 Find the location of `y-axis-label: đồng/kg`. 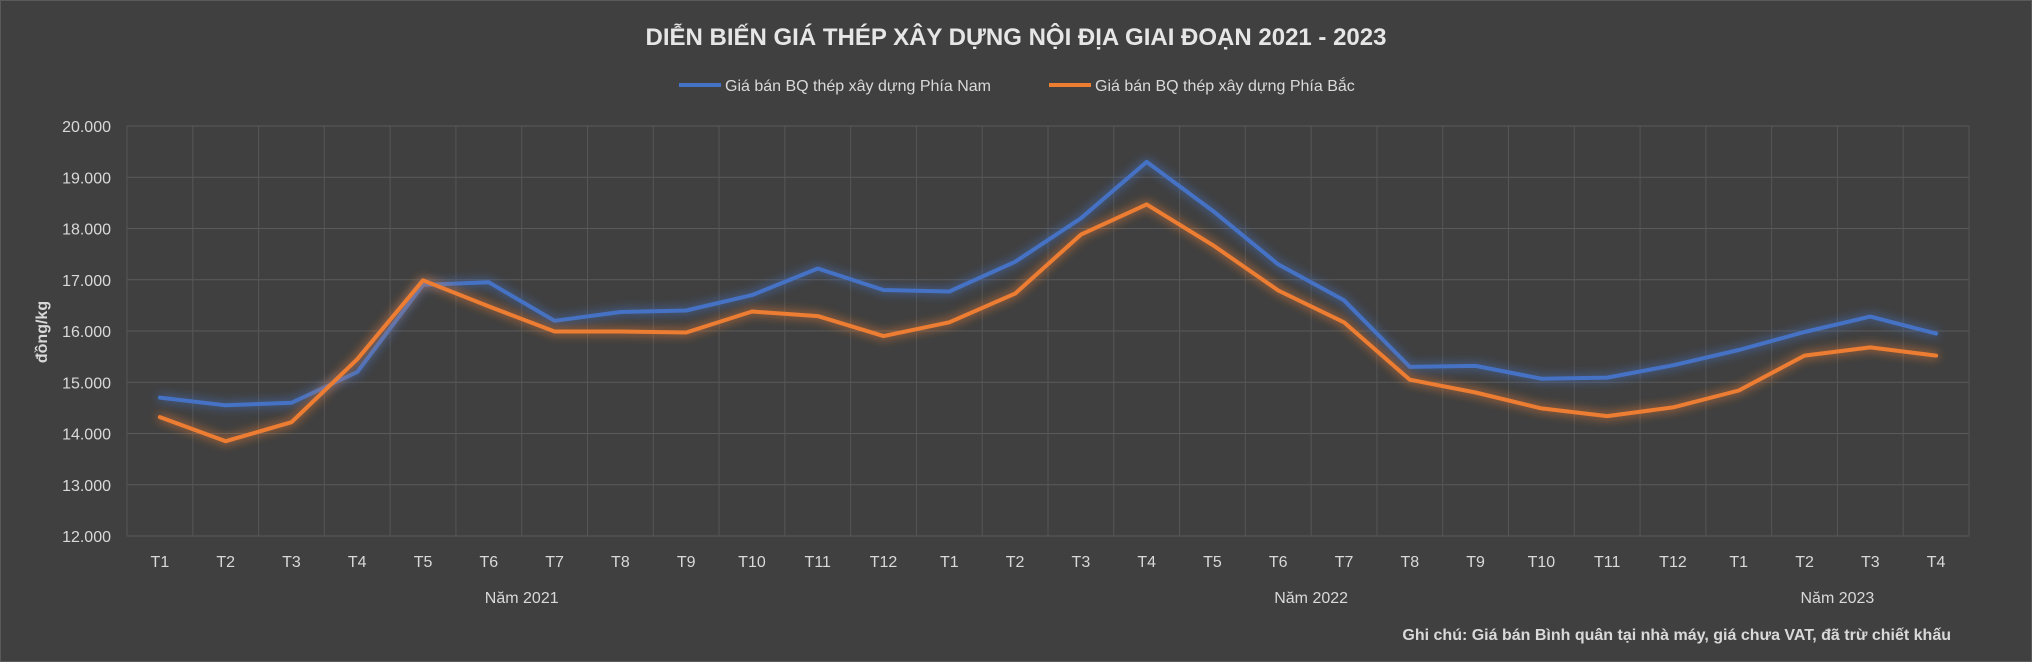

y-axis-label: đồng/kg is located at coordinates (42, 332).